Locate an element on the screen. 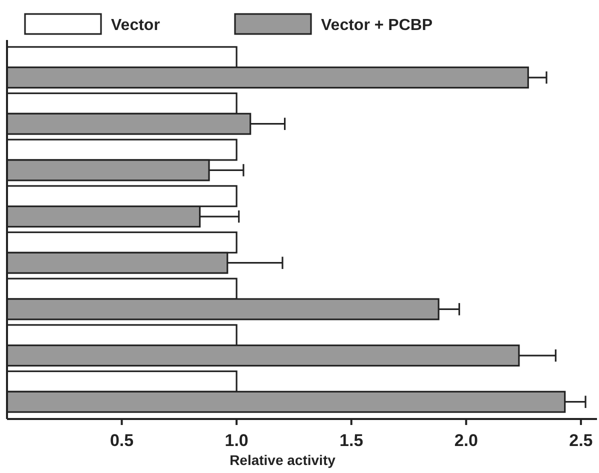 This screenshot has width=599, height=473. legend-label: Vector is located at coordinates (135, 25).